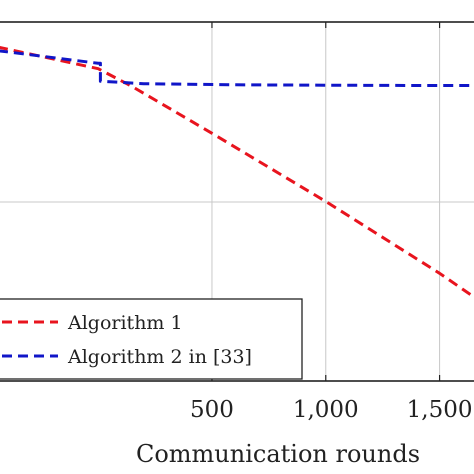  Describe the element at coordinates (125, 323) in the screenshot. I see `legend-label-1: Algorithm 1` at that location.